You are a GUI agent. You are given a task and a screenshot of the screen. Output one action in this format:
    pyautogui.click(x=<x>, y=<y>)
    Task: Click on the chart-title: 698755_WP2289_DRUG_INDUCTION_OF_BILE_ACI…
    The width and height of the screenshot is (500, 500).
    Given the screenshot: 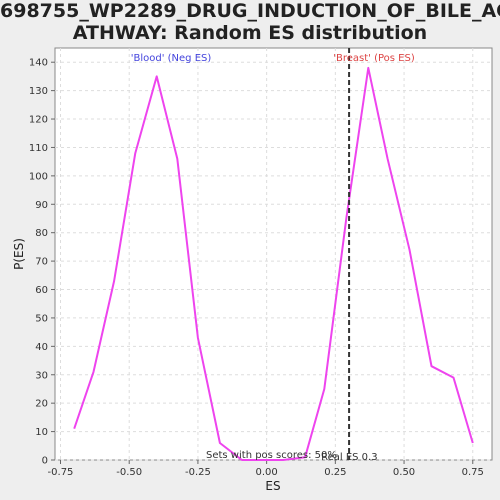 What is the action you would take?
    pyautogui.click(x=250, y=22)
    